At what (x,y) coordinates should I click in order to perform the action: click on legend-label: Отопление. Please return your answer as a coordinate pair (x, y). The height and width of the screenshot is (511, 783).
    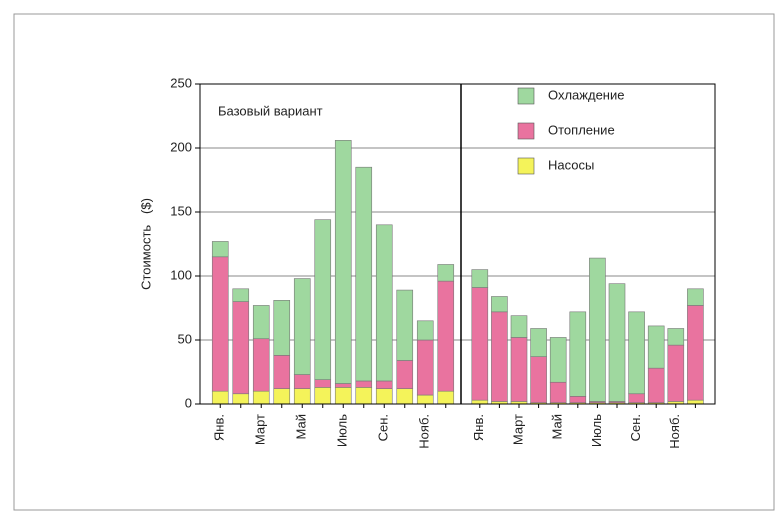
    Looking at the image, I should click on (581, 129).